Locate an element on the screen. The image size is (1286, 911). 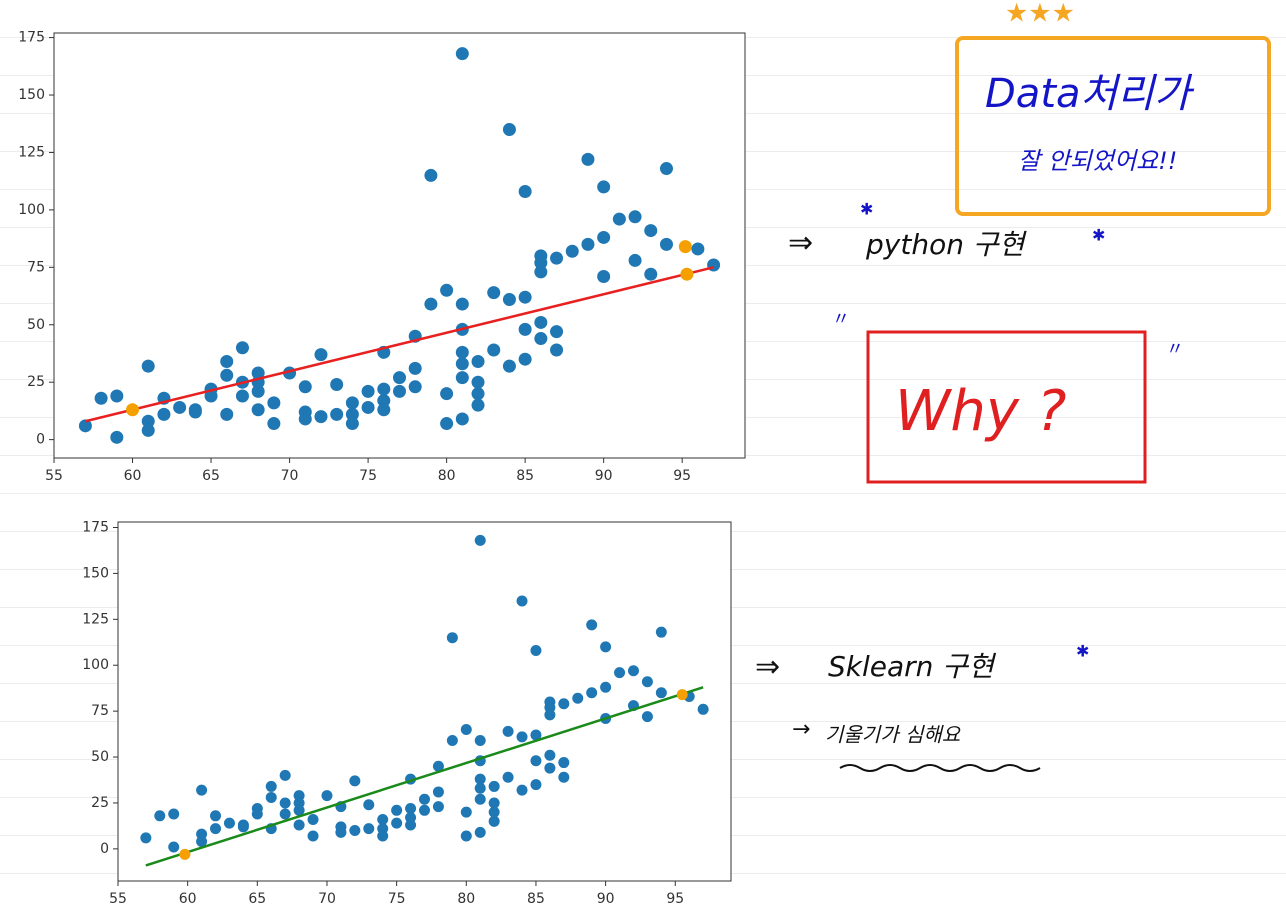
annotation: 기울기가 심해요 is located at coordinates (893, 735).